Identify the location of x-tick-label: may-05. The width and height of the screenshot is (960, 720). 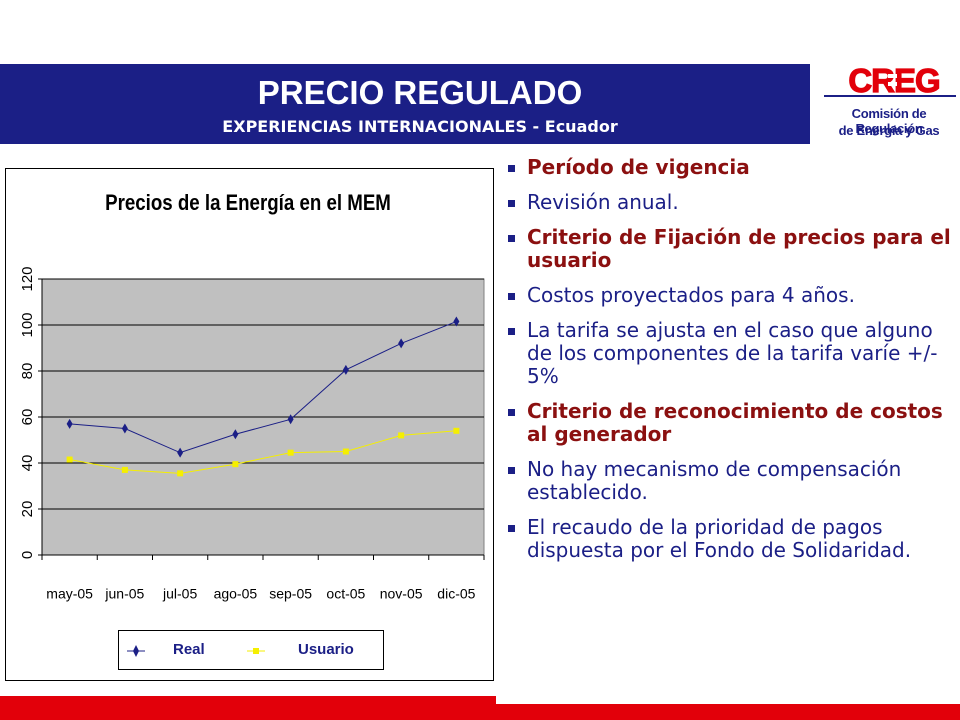
(69, 594).